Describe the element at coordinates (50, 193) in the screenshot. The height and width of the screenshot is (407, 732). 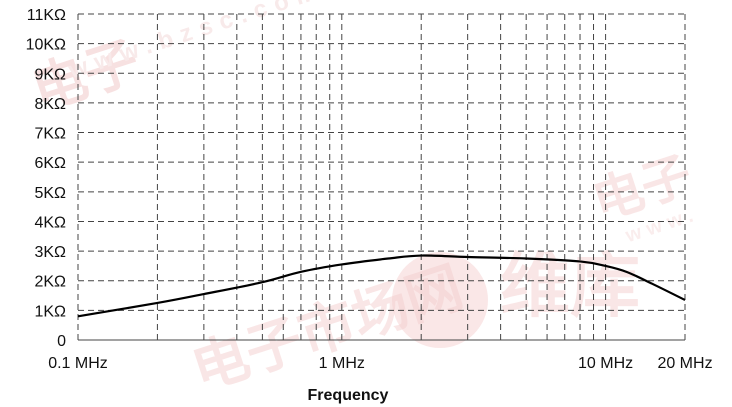
I see `y-tick-label: 5KΩ` at that location.